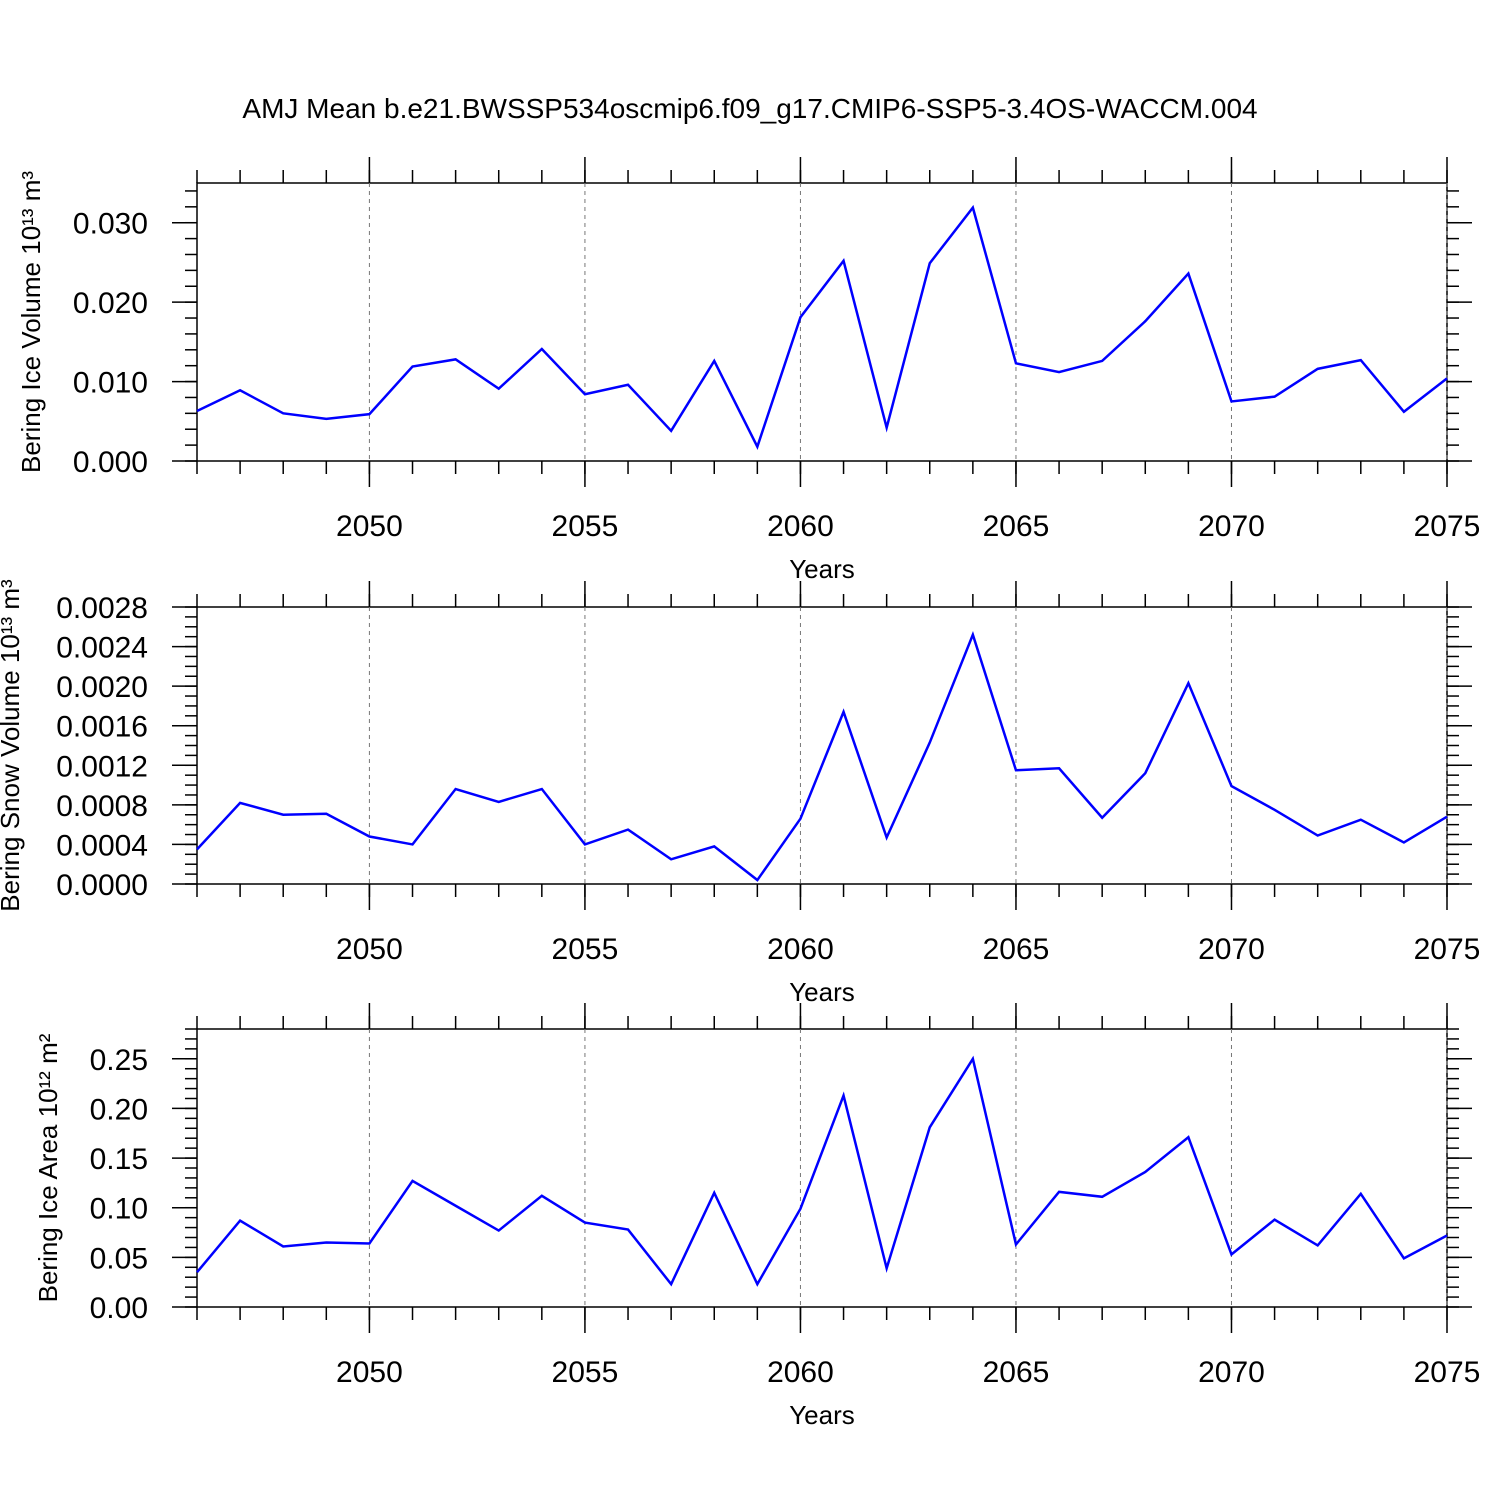  I want to click on y-tick-label: 0.10, so click(119, 1209).